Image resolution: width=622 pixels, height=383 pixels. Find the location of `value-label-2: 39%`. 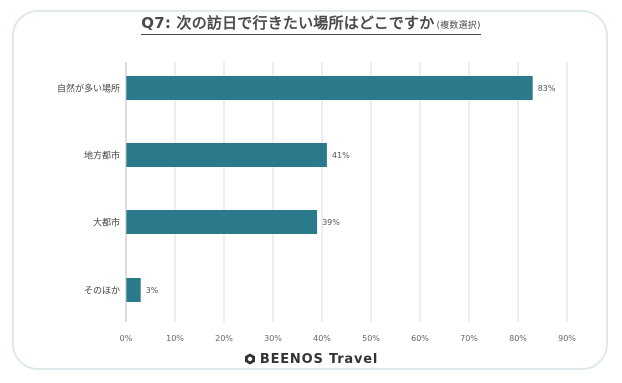

value-label-2: 39% is located at coordinates (331, 222).